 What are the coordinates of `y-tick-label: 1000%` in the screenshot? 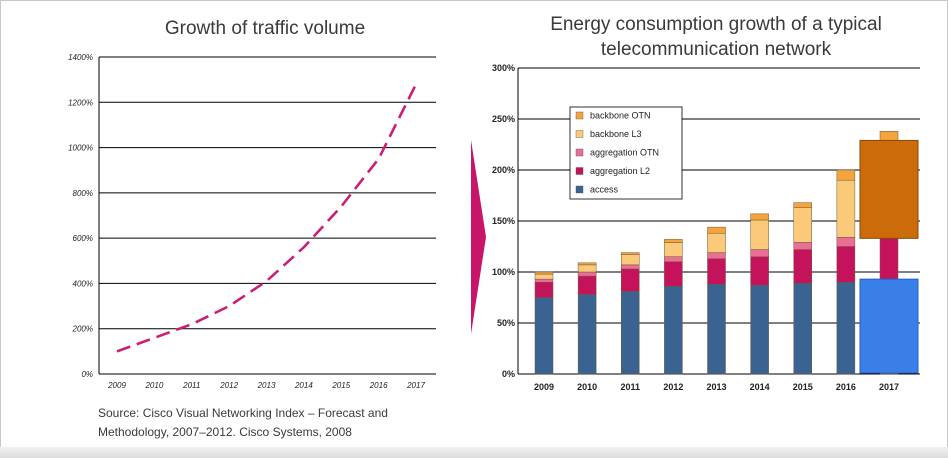 It's located at (80, 148).